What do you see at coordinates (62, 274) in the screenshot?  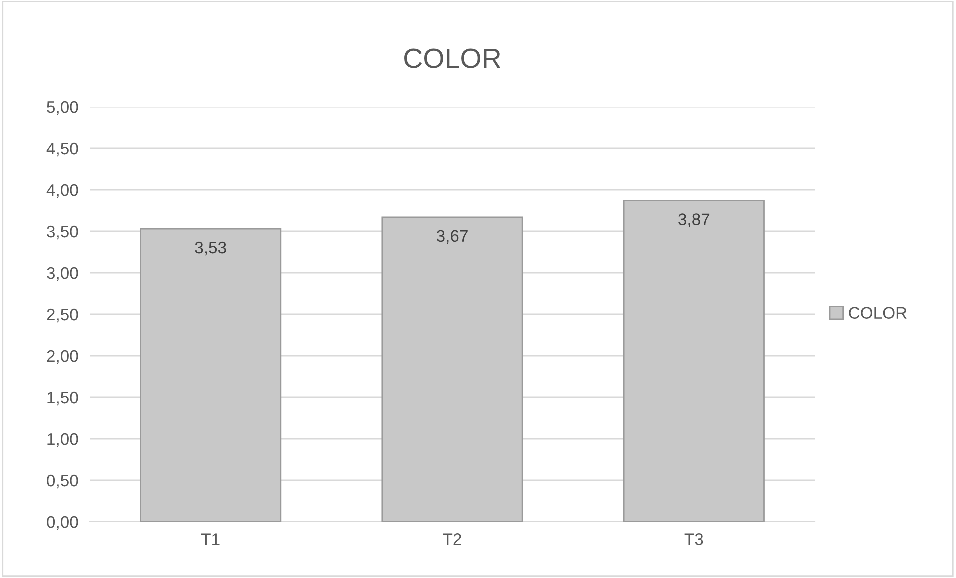 I see `y-tick-label: 3,00` at bounding box center [62, 274].